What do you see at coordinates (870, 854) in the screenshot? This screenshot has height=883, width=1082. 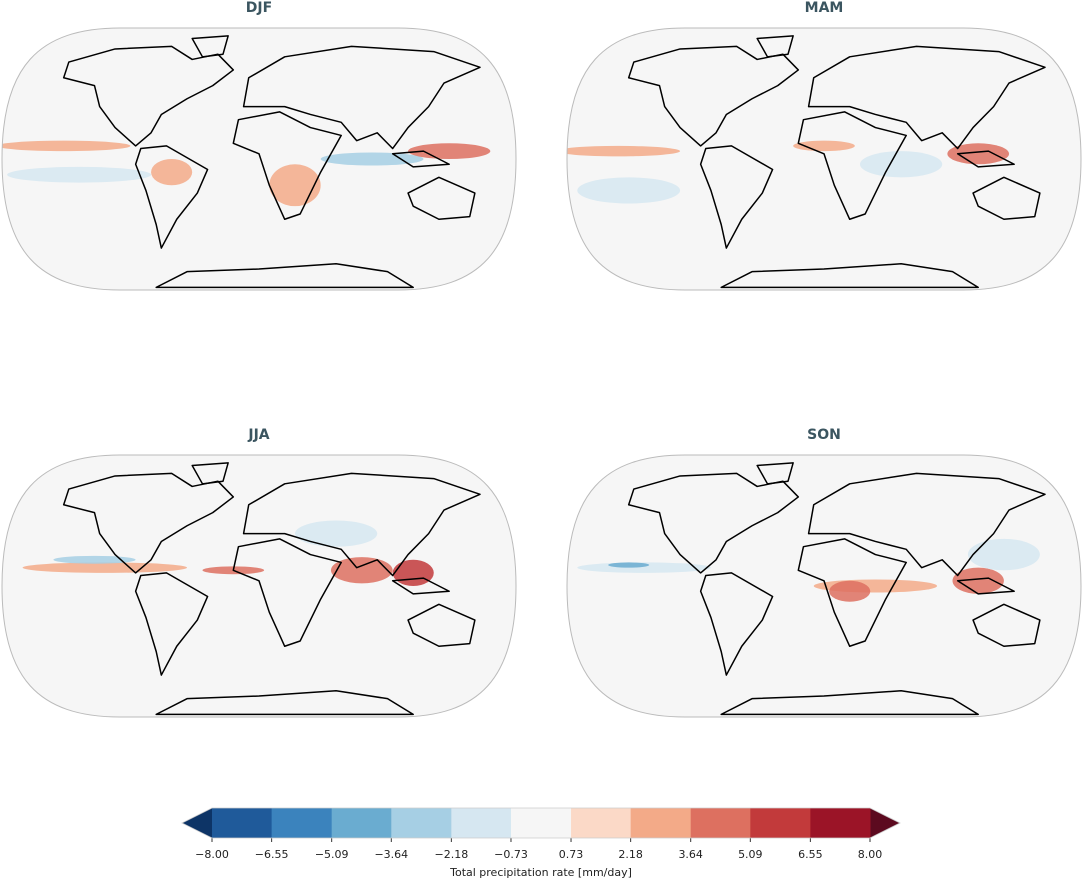 I see `colorbar-tick-label: 8.00` at bounding box center [870, 854].